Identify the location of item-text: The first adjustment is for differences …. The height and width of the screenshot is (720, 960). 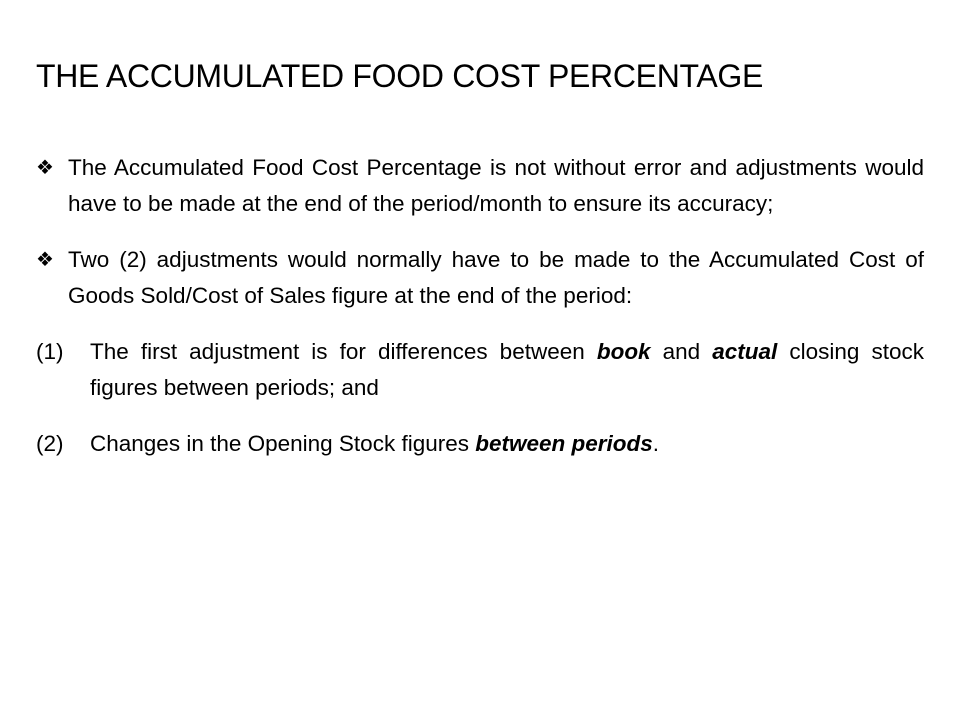
(343, 351).